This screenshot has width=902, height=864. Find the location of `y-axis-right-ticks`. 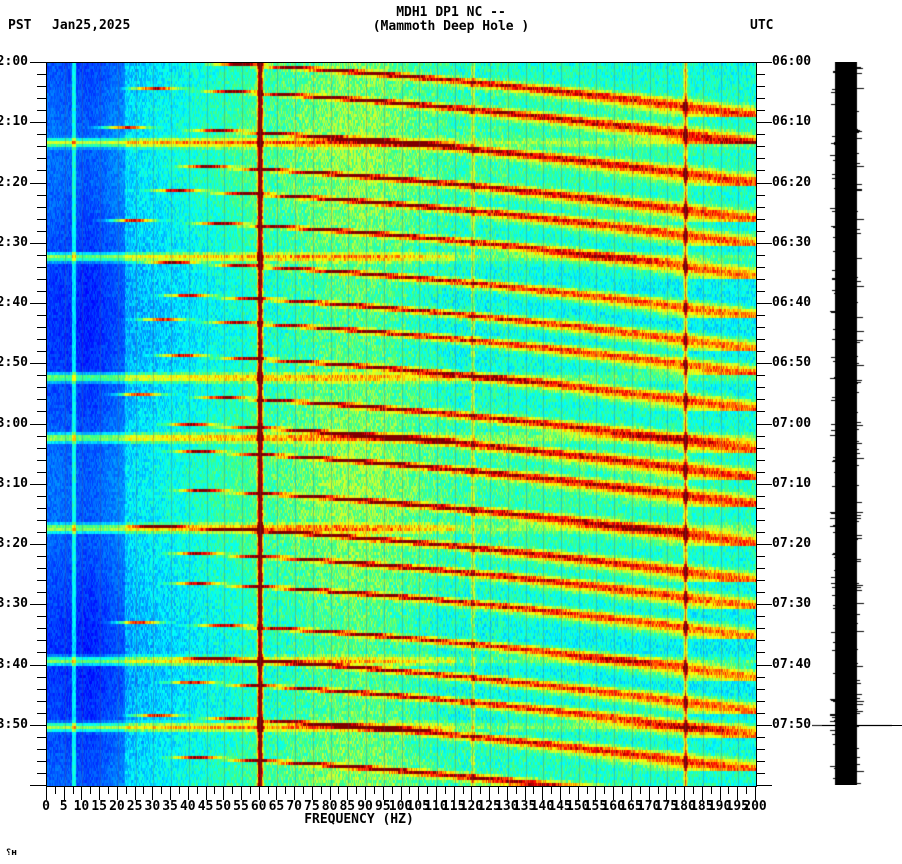

y-axis-right-ticks is located at coordinates (764, 424).